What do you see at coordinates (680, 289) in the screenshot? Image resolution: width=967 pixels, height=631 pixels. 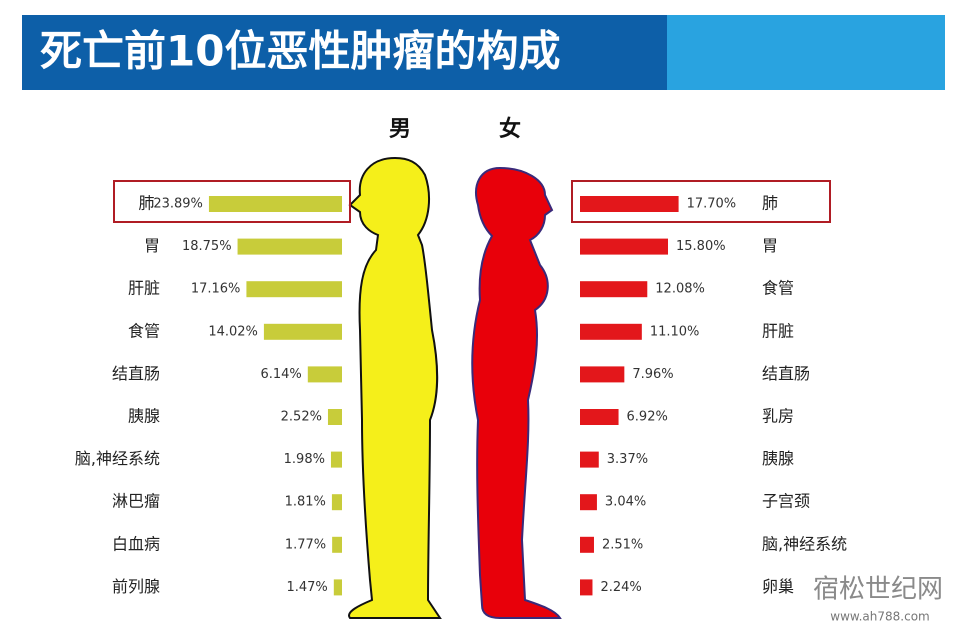 I see `value-label: 12.08%` at bounding box center [680, 289].